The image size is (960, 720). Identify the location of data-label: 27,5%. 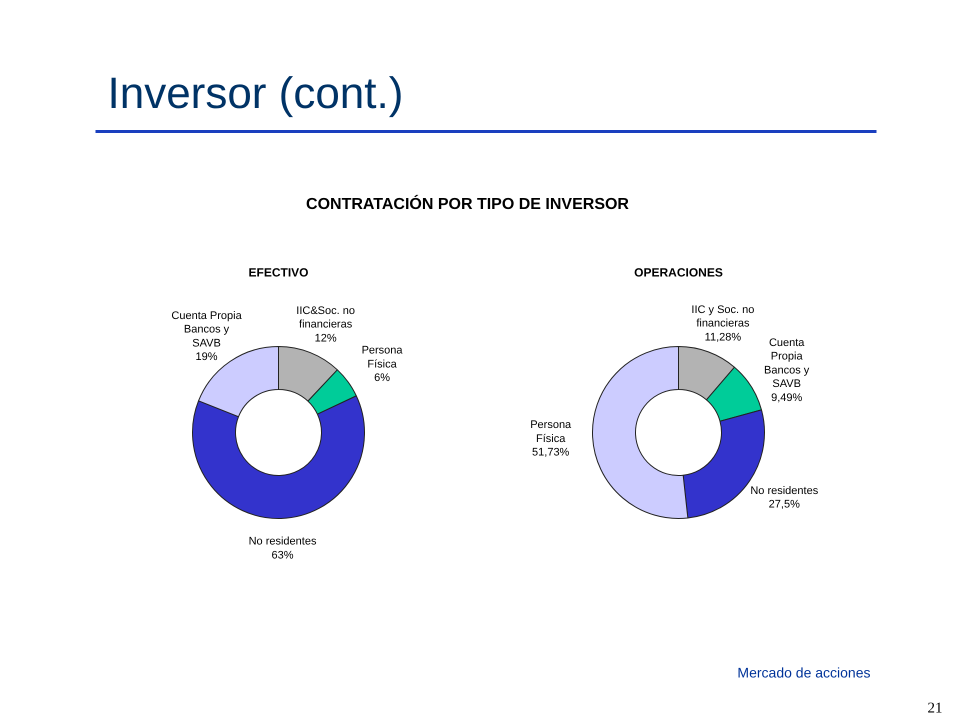
(784, 504).